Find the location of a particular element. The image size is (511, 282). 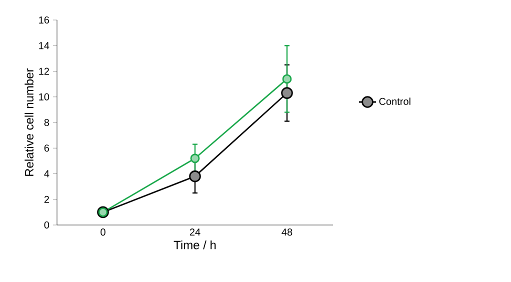

x-axis-title: Time / h is located at coordinates (195, 245).